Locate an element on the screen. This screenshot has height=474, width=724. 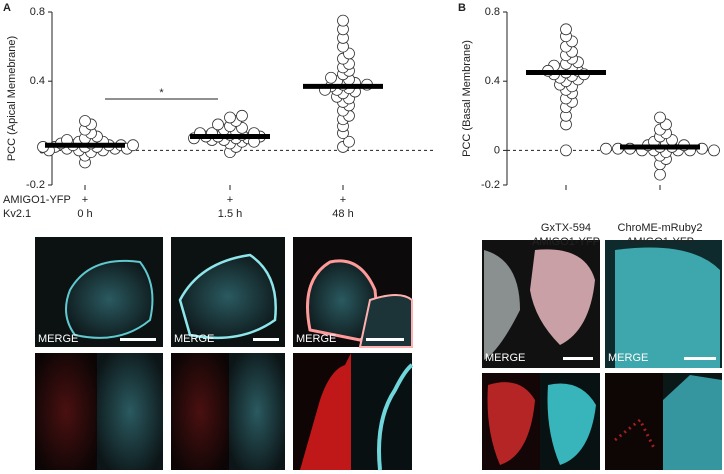
panel-label: B is located at coordinates (462, 8).